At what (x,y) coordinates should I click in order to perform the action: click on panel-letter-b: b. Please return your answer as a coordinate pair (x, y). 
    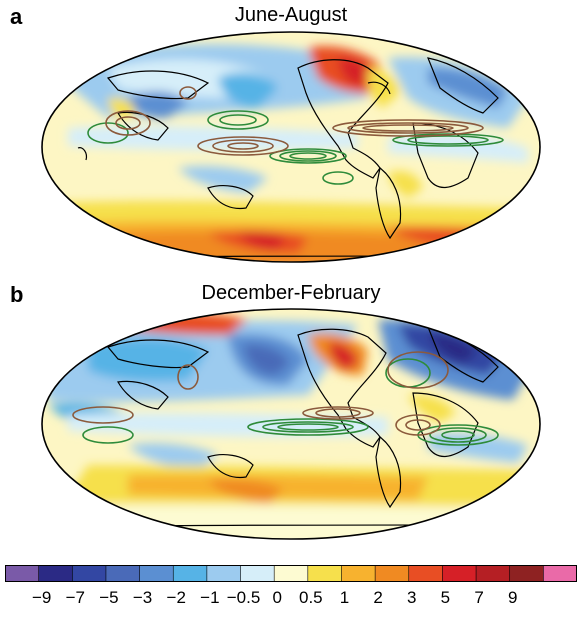
    Looking at the image, I should click on (17, 294).